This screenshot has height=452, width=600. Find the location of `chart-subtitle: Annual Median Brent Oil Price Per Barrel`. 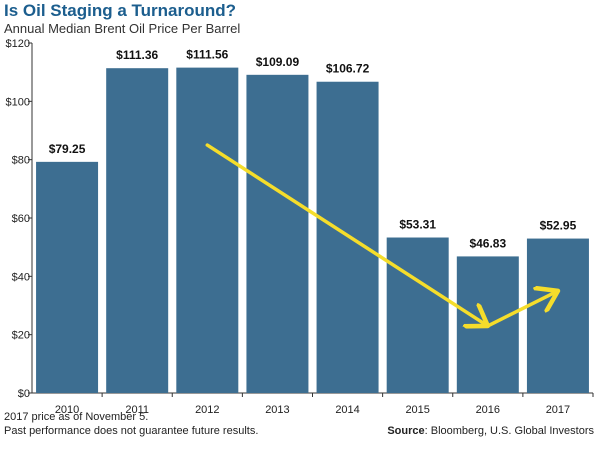

chart-subtitle: Annual Median Brent Oil Price Per Barrel is located at coordinates (122, 28).